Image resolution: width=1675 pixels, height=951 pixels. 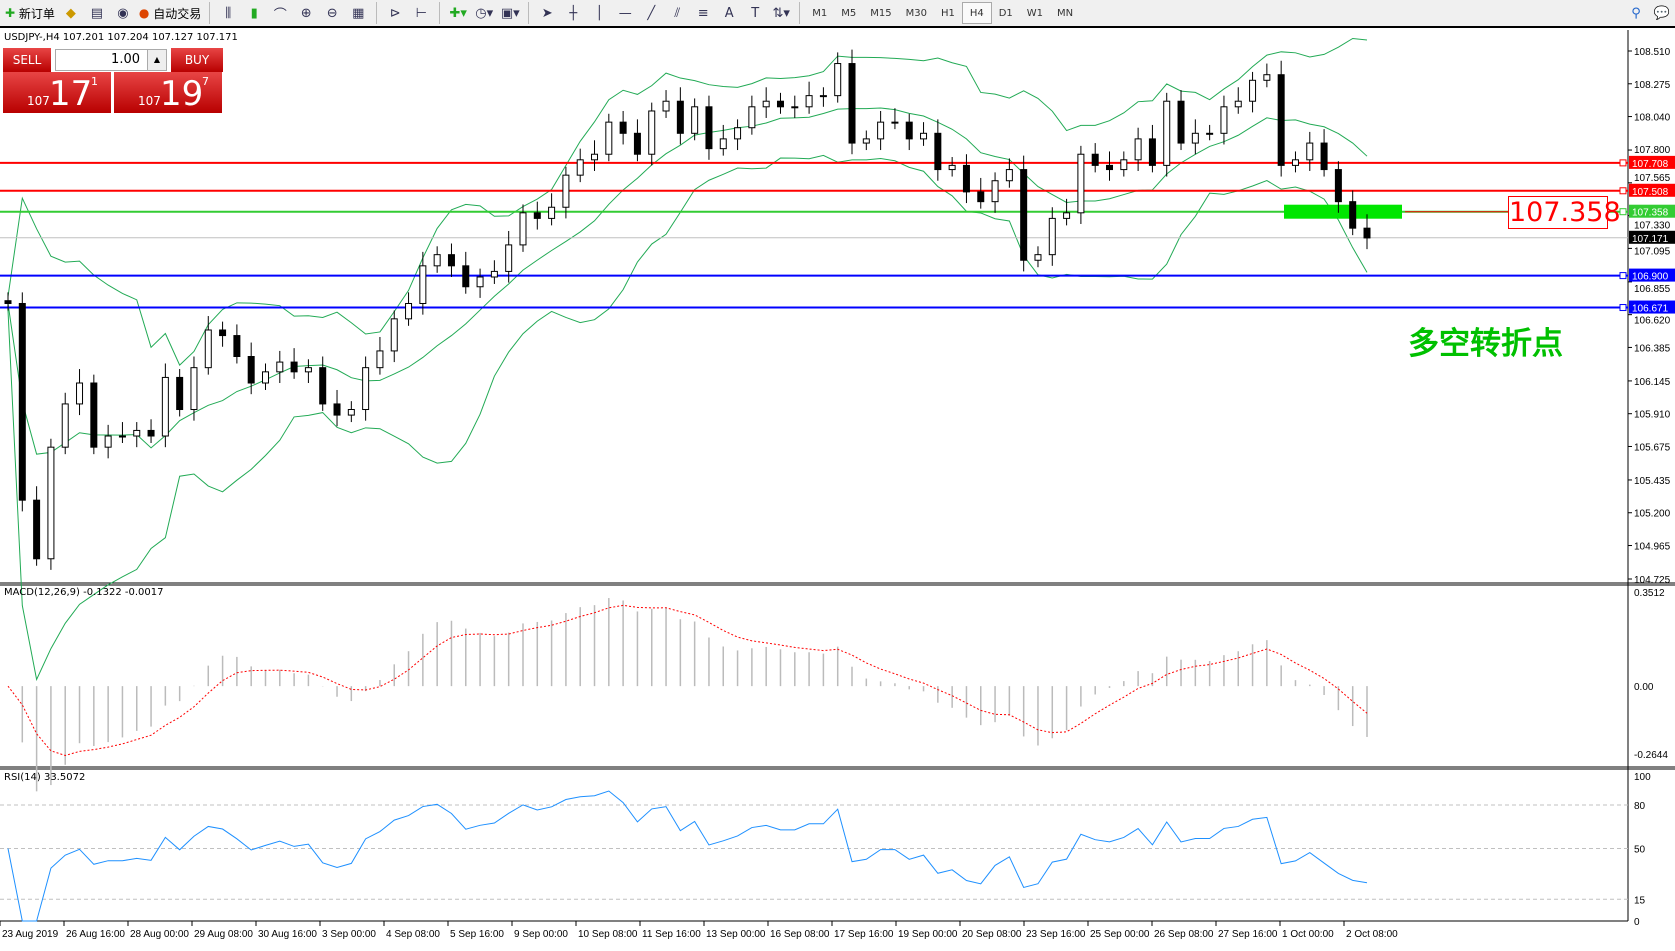 What do you see at coordinates (1652, 514) in the screenshot?
I see `price-tick-label: 105.200` at bounding box center [1652, 514].